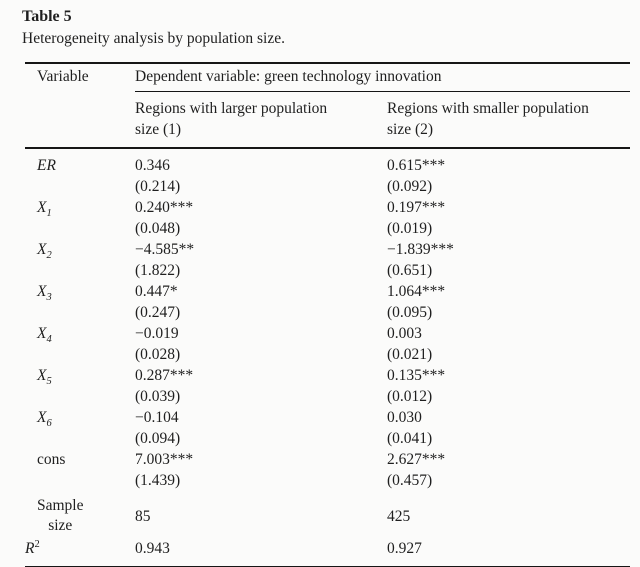  I want to click on se-col2: (0.012), so click(410, 396).